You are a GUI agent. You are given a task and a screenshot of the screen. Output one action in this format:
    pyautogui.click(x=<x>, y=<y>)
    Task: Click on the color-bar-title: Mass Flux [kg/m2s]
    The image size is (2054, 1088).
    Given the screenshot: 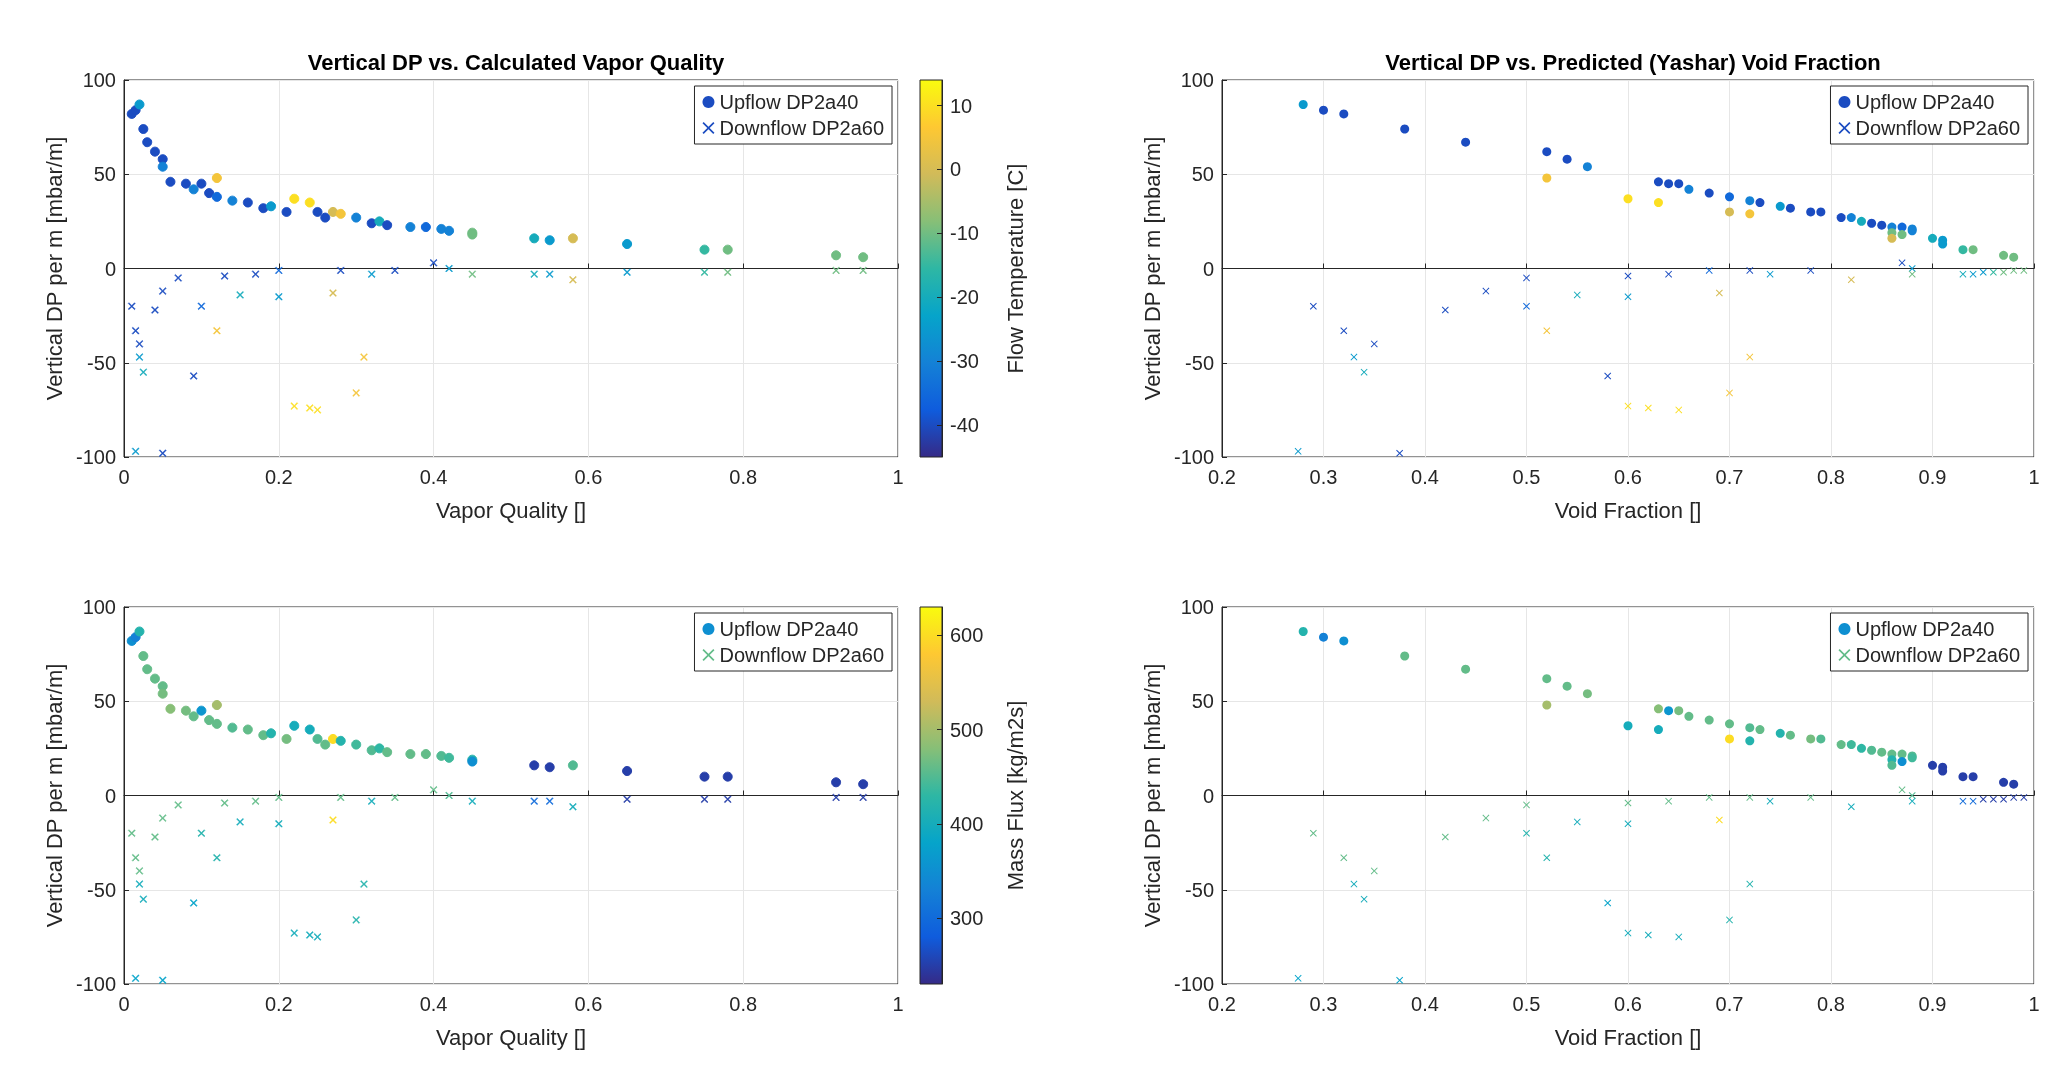 What is the action you would take?
    pyautogui.click(x=1015, y=795)
    